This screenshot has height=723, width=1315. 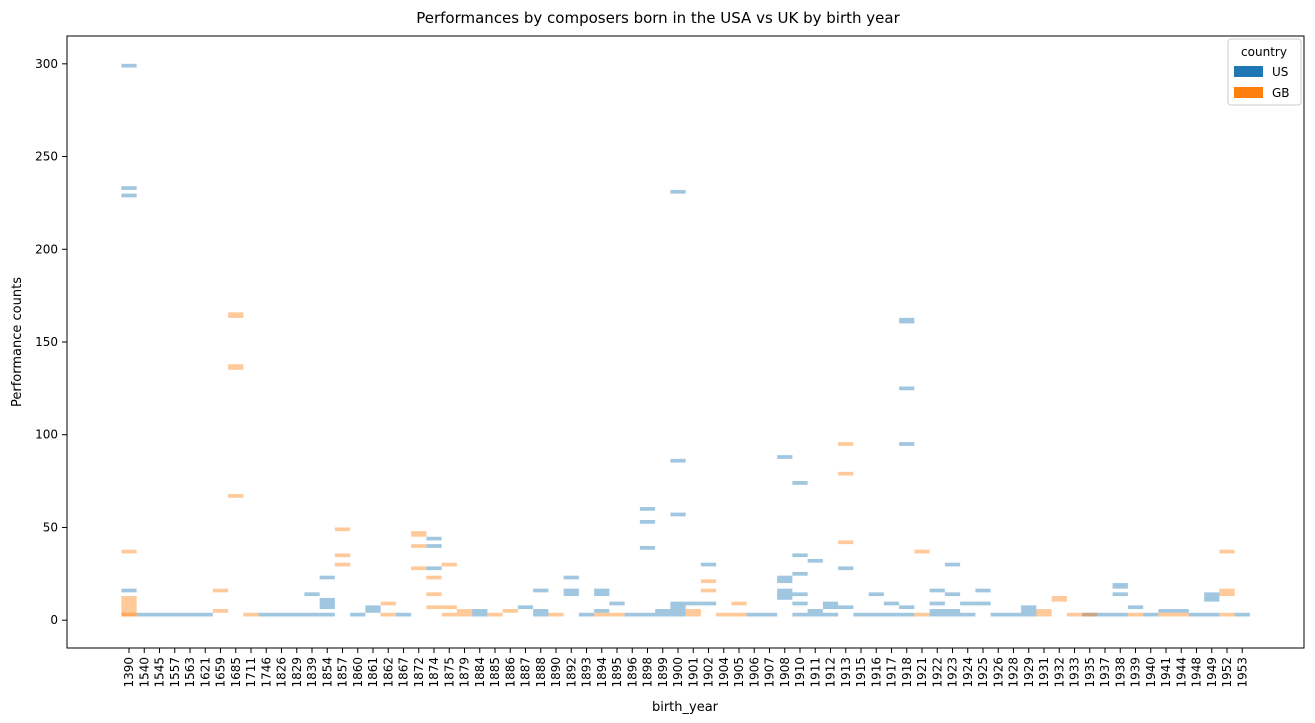 What do you see at coordinates (297, 672) in the screenshot?
I see `x-tick-label: 1829` at bounding box center [297, 672].